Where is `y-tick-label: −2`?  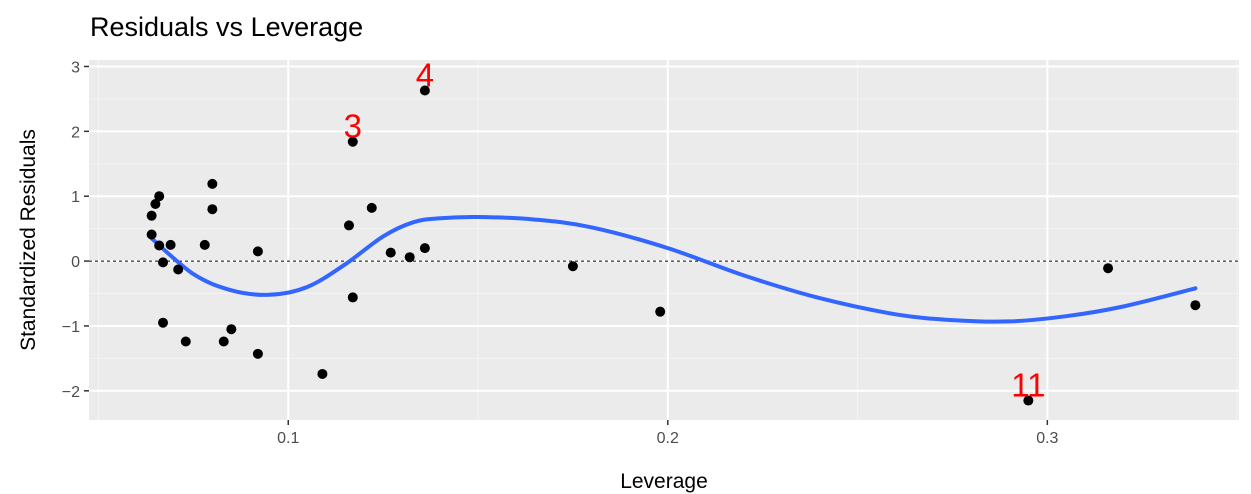 y-tick-label: −2 is located at coordinates (71, 392).